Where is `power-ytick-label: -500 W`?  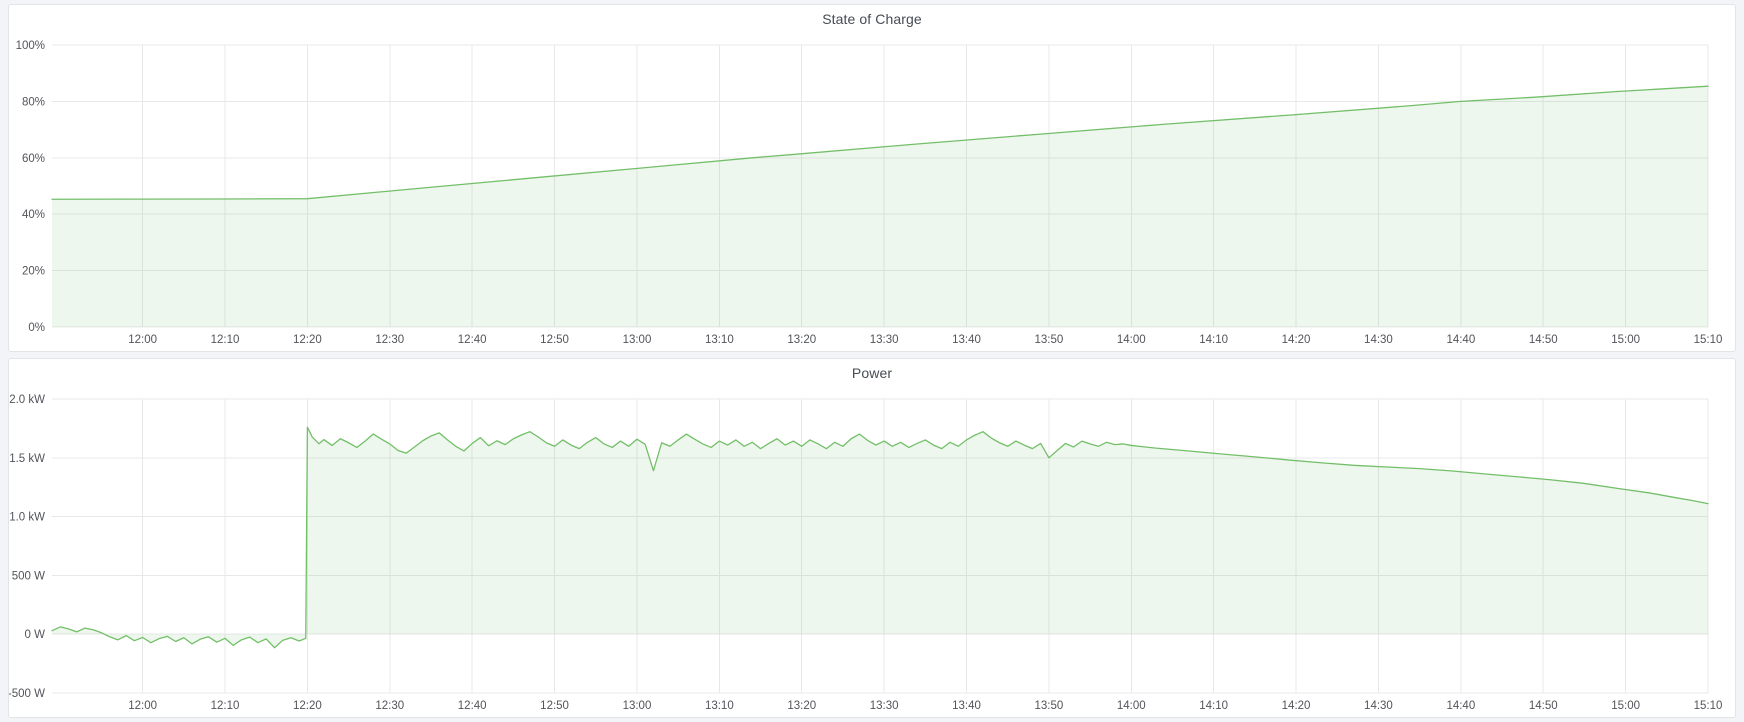 power-ytick-label: -500 W is located at coordinates (27, 694).